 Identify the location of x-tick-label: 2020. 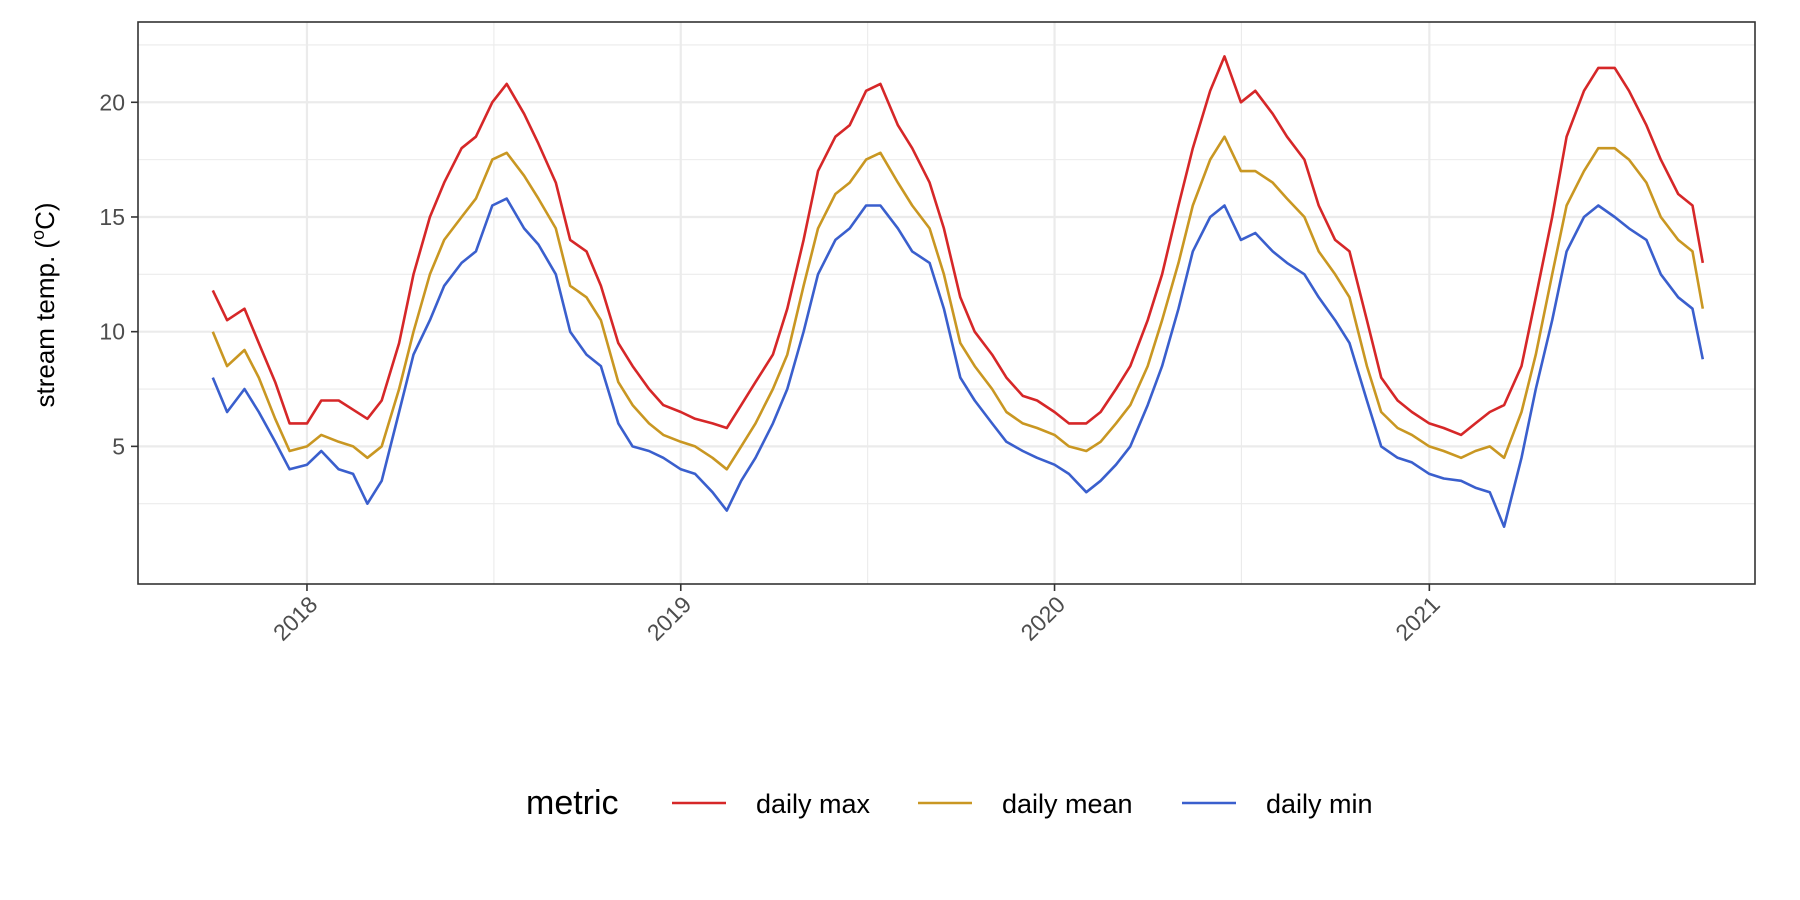
(1043, 618).